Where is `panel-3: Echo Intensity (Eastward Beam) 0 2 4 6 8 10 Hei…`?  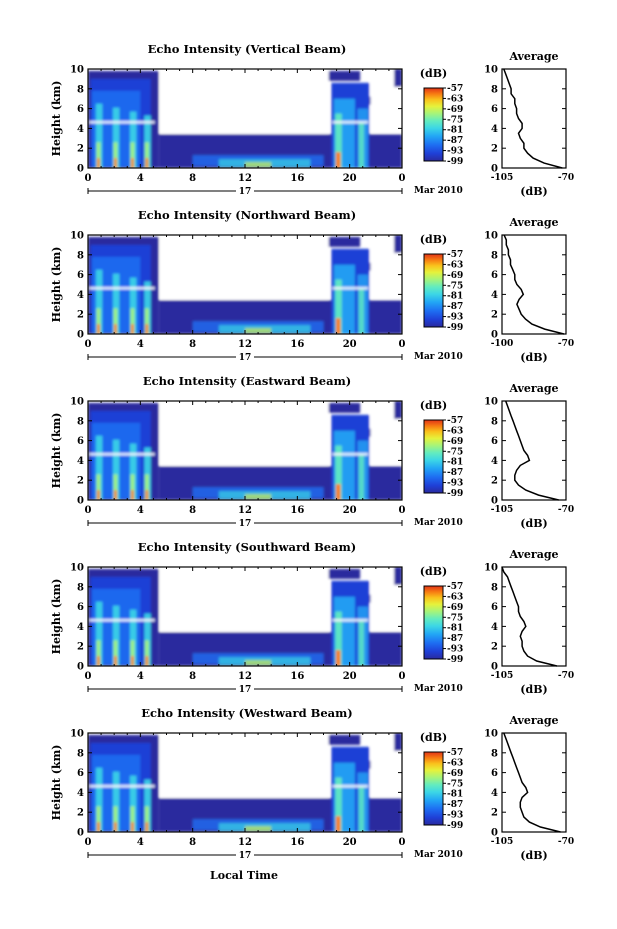 panel-3: Echo Intensity (Eastward Beam) 0 2 4 6 8 10 Hei… is located at coordinates (312, 452).